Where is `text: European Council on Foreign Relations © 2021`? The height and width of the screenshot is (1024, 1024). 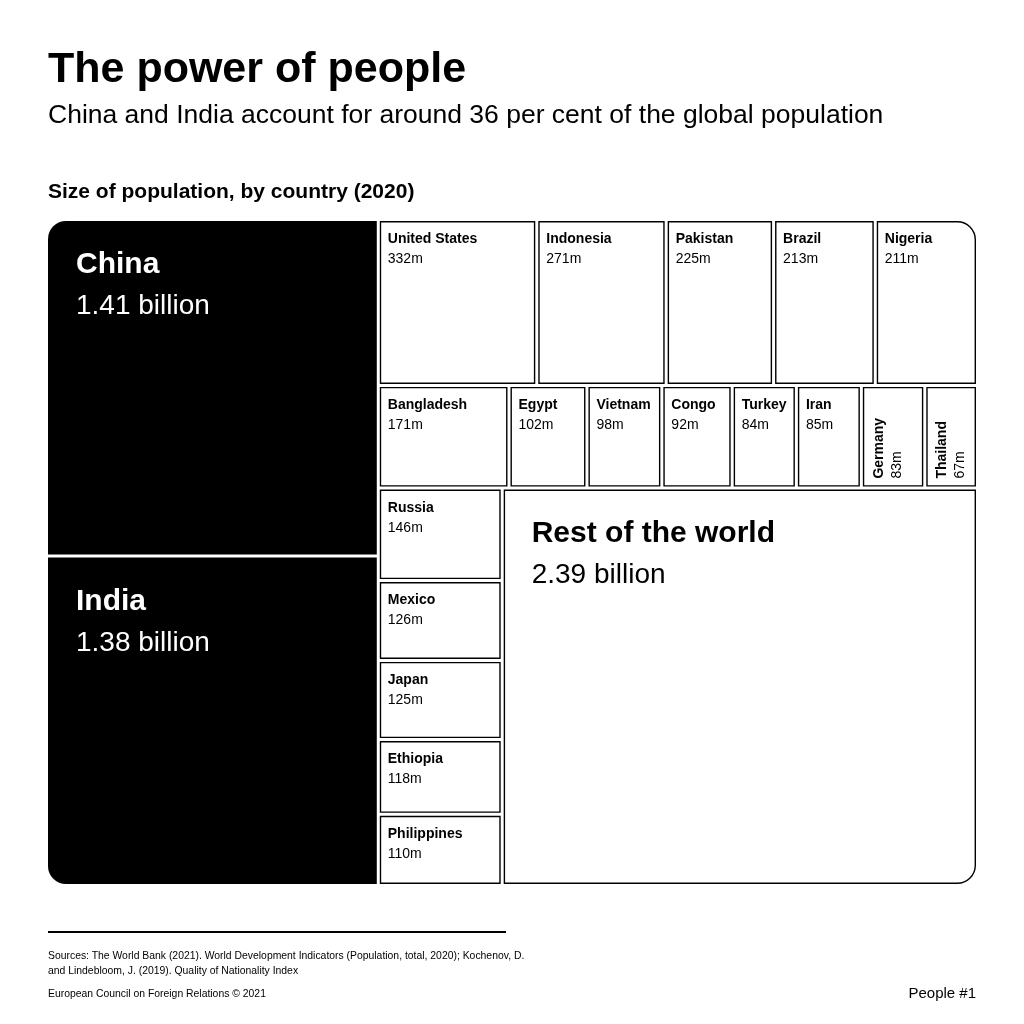 text: European Council on Foreign Relations © 2021 is located at coordinates (157, 994).